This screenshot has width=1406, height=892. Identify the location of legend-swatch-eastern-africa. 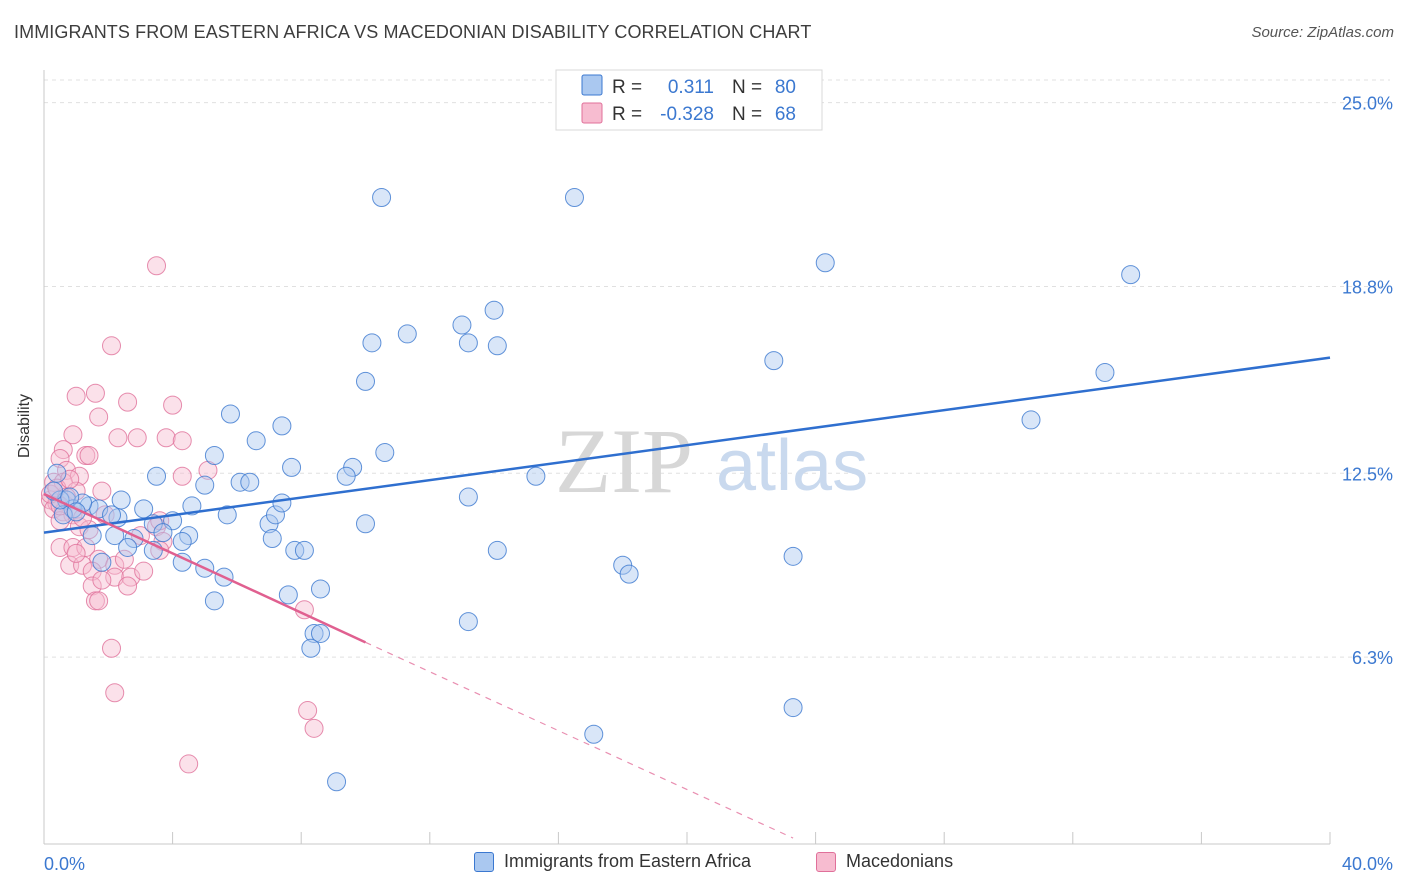
(484, 861).